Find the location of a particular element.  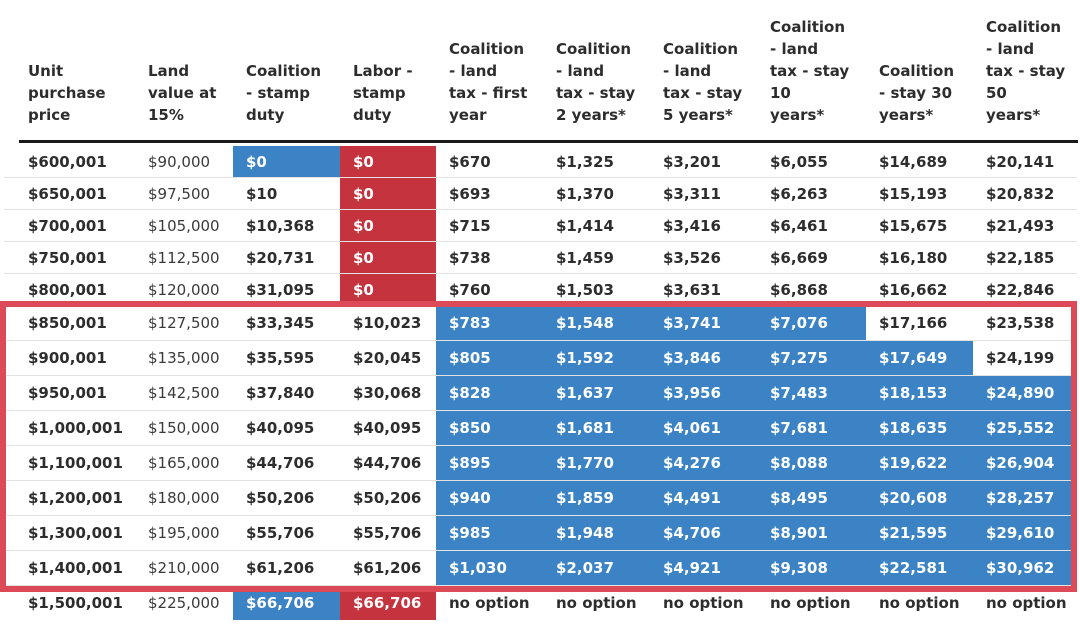

header-rule is located at coordinates (548, 141).